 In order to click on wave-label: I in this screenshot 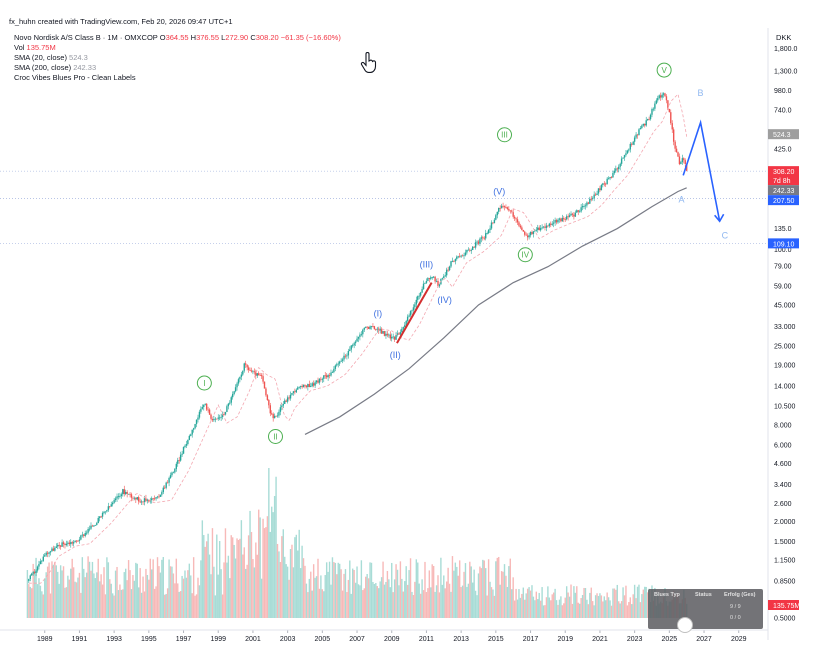, I will do `click(204, 383)`.